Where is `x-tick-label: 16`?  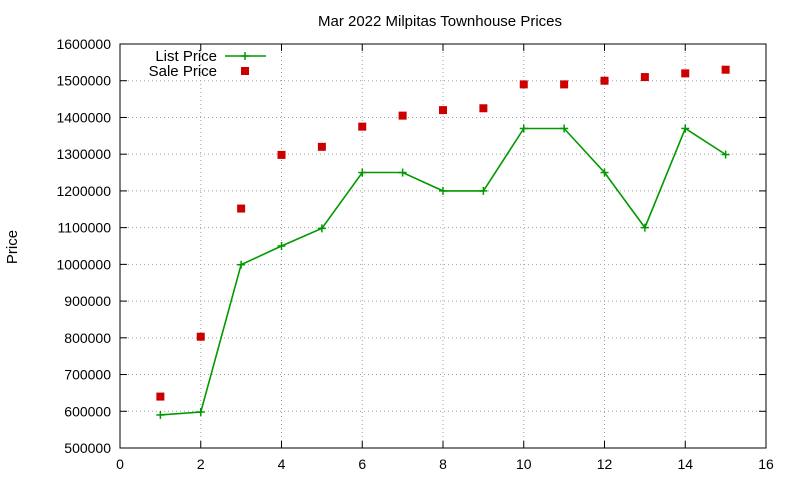
x-tick-label: 16 is located at coordinates (766, 464).